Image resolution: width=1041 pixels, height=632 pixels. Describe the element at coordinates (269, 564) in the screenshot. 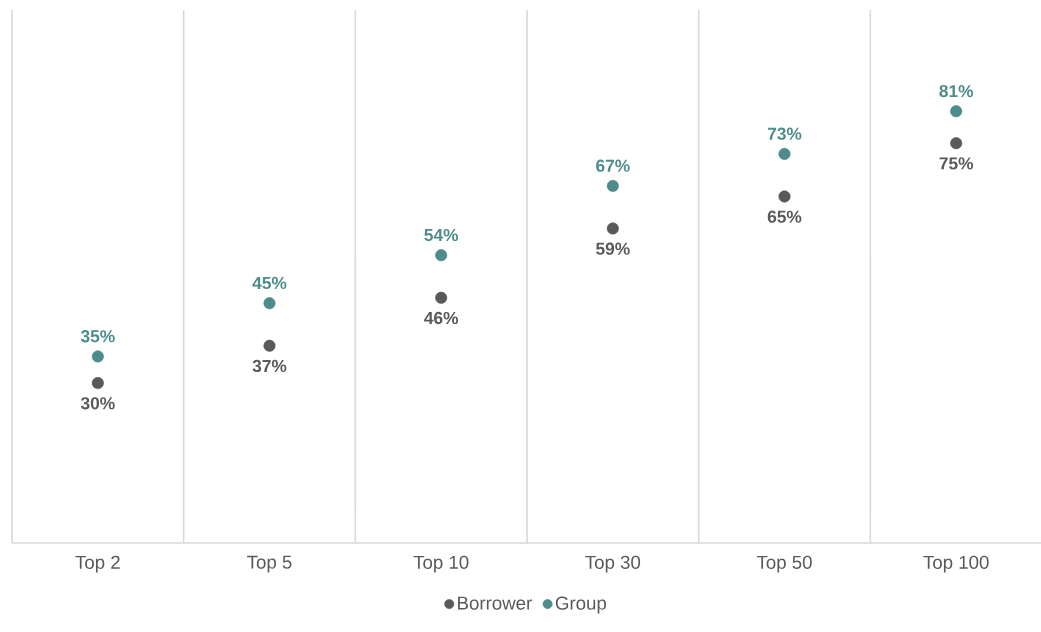

I see `x-tick-label: Top 5` at that location.